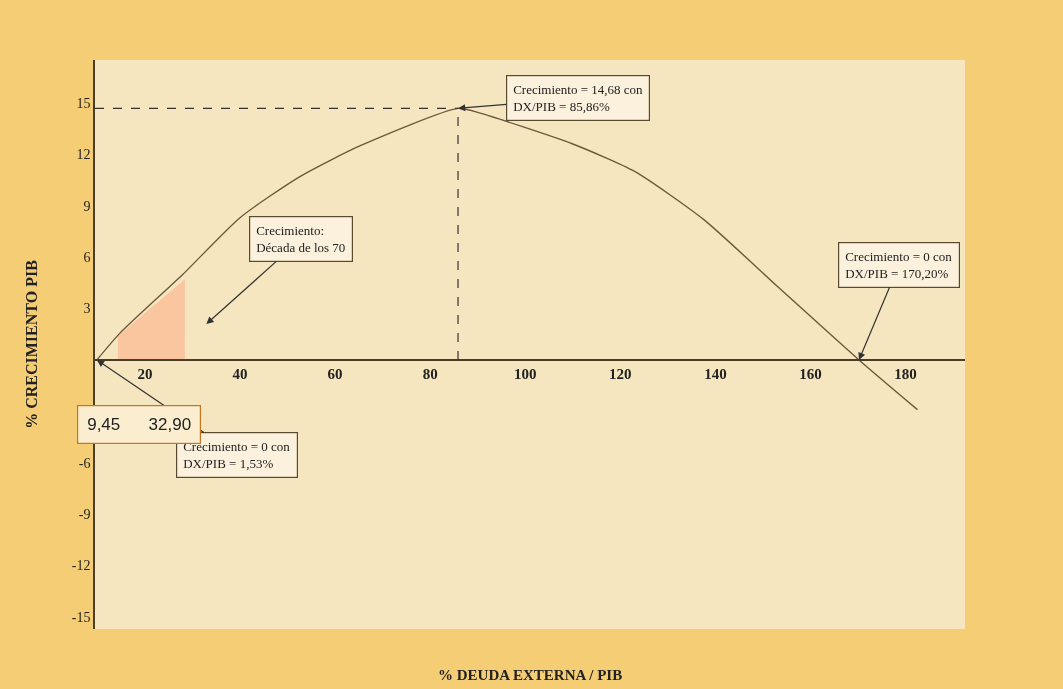  I want to click on x-axis-title: % DEUDA EXTERNA / PIB, so click(530, 675).